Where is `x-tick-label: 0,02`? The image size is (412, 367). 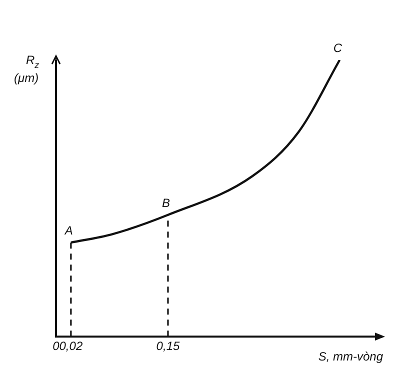
x-tick-label: 0,02 is located at coordinates (71, 346).